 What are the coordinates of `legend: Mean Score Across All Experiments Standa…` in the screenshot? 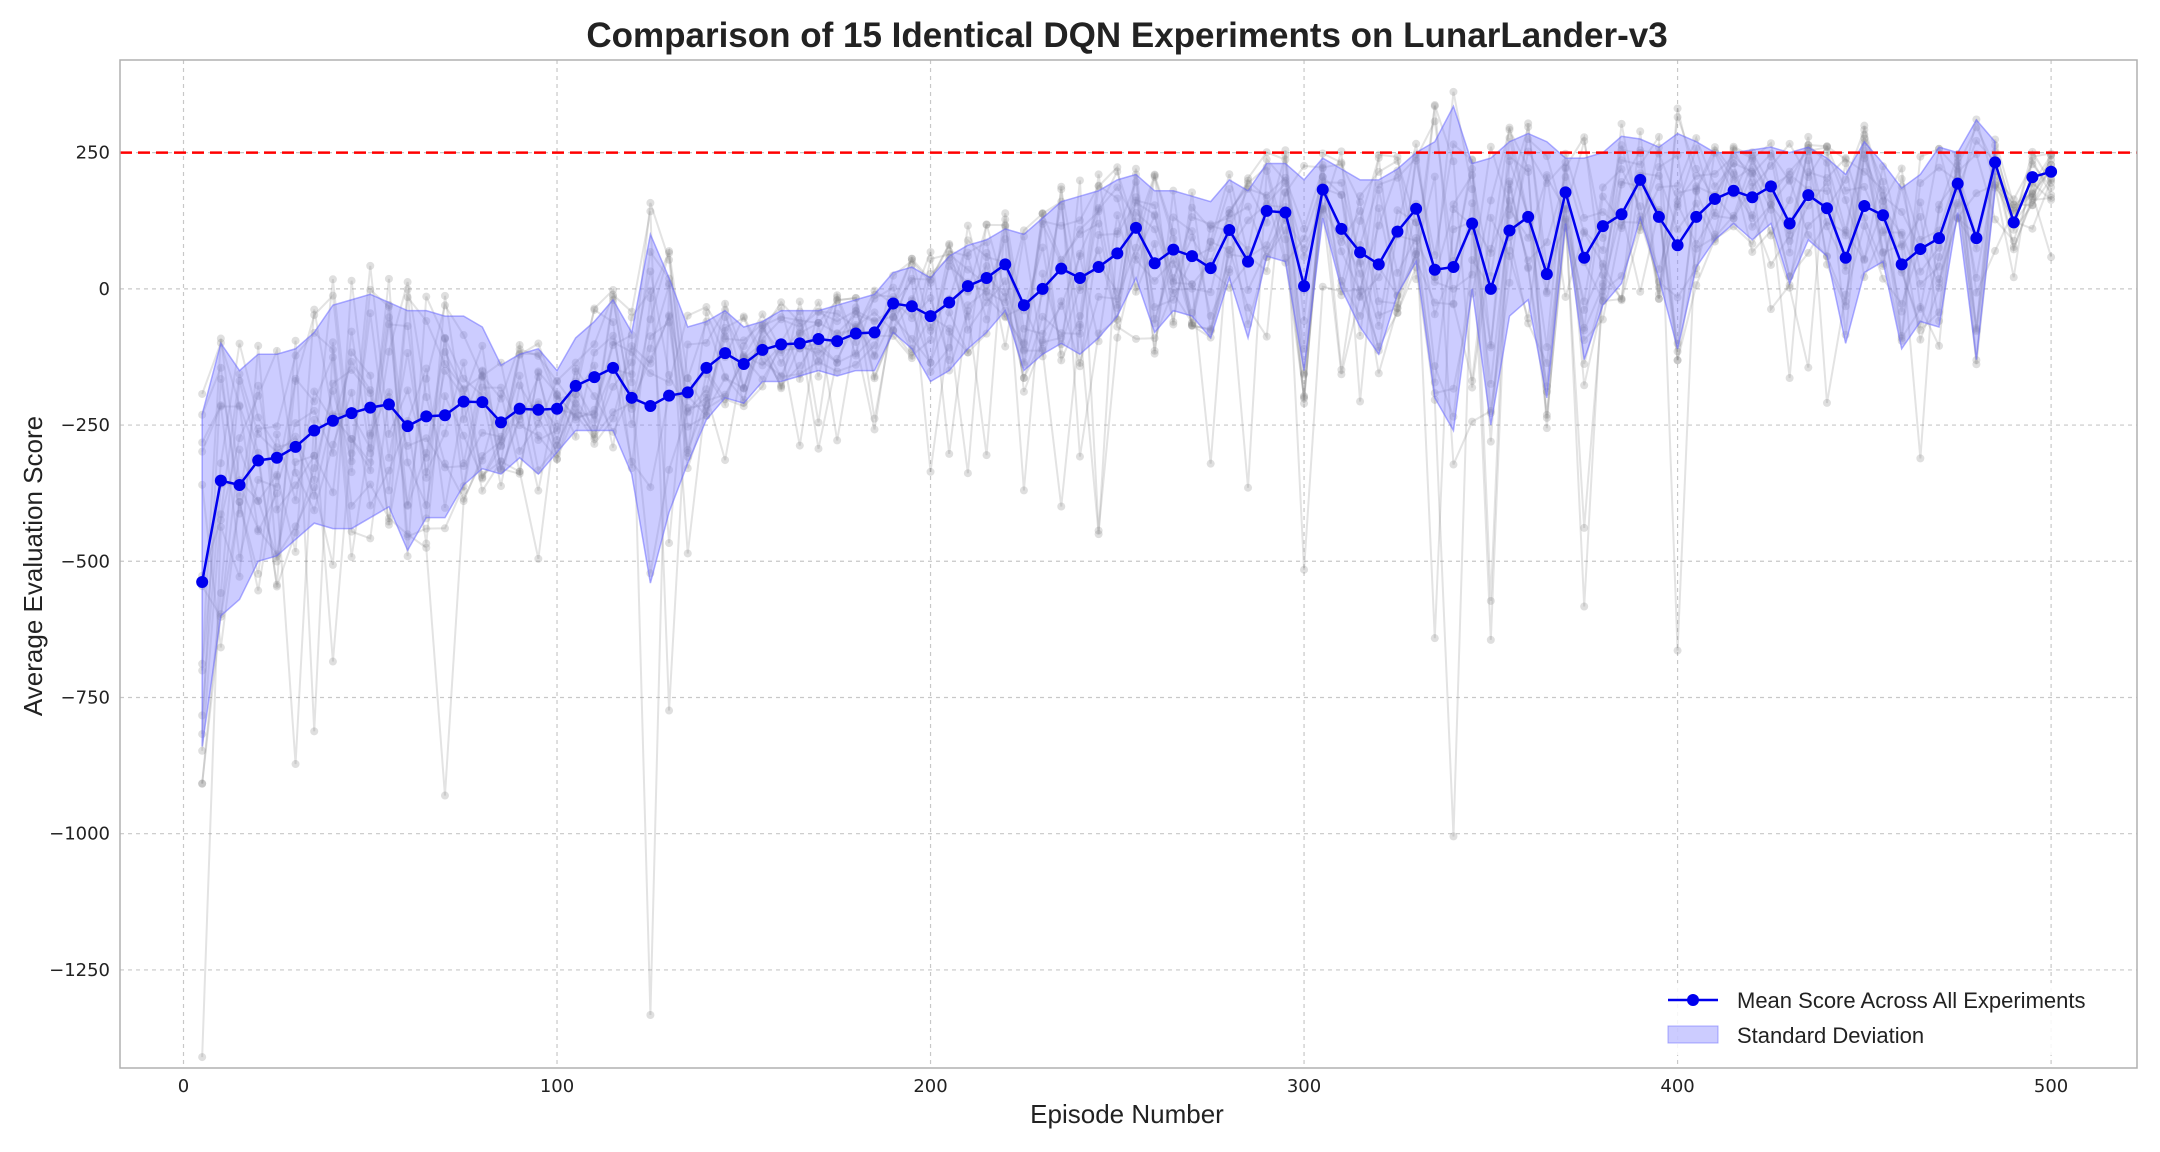 It's located at (1893, 1019).